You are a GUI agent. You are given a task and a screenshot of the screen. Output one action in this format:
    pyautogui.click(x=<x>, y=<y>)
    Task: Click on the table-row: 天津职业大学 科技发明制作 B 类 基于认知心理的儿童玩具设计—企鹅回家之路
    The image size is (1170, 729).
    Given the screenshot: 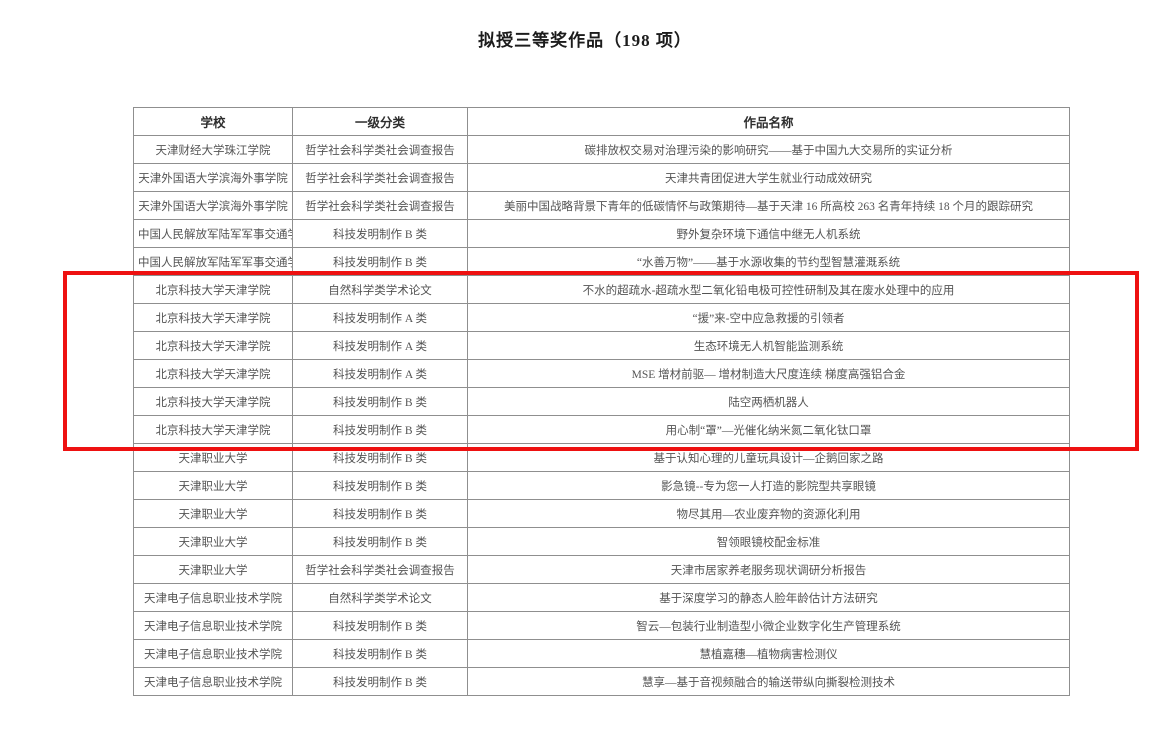 What is the action you would take?
    pyautogui.click(x=601, y=457)
    